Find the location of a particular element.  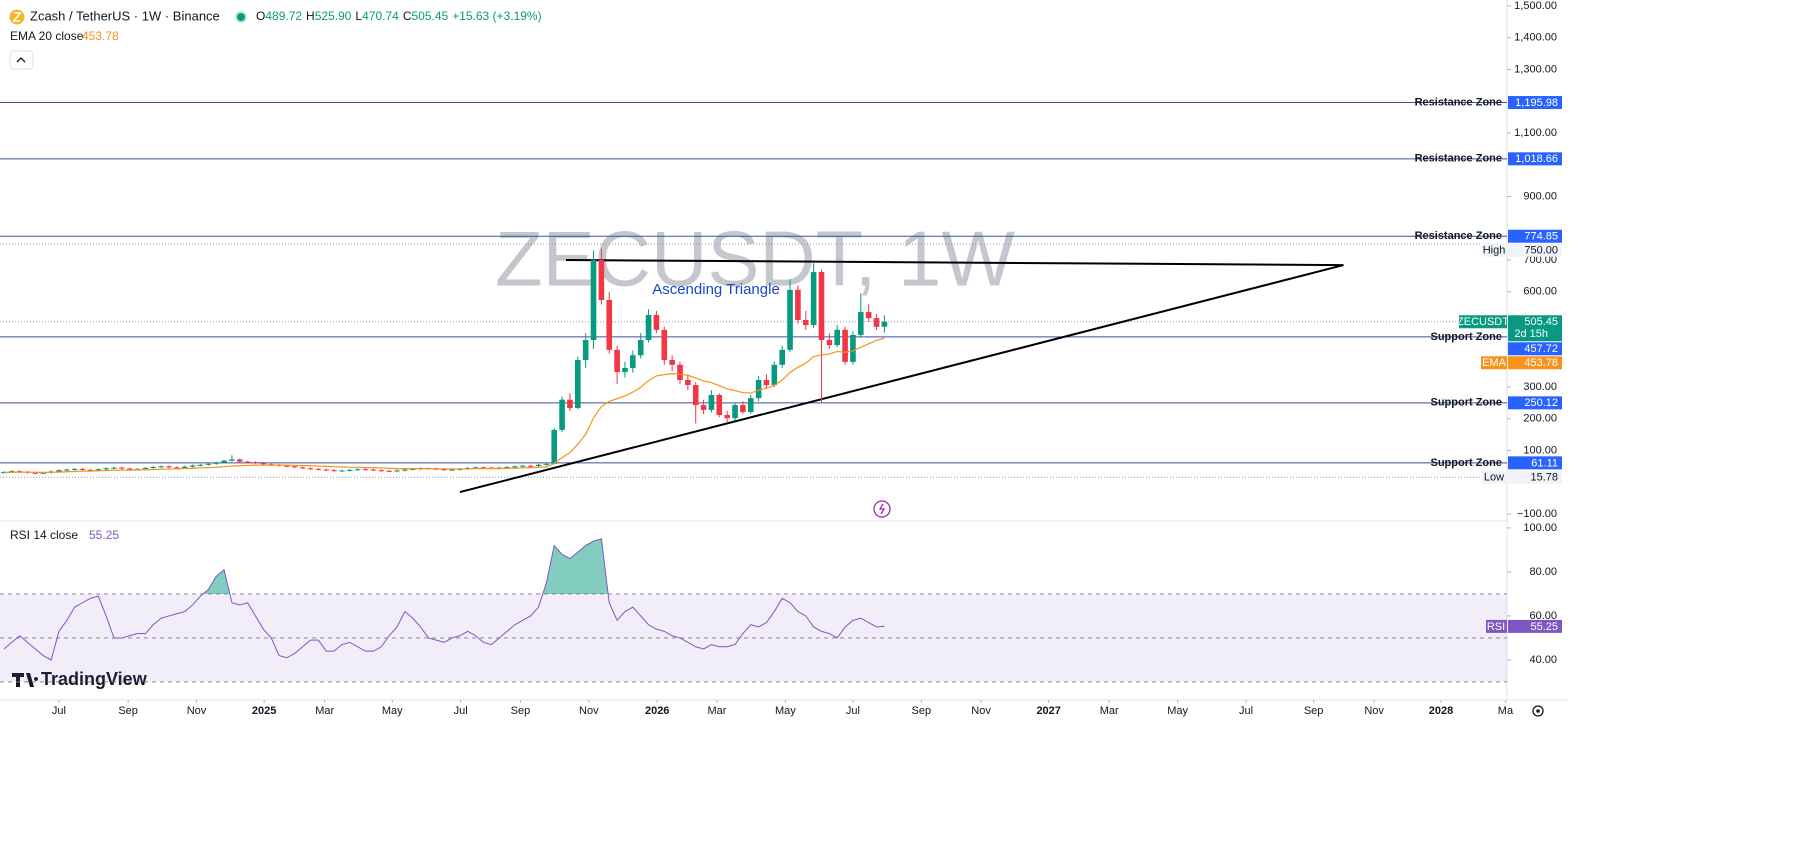

annotation: Ascending Triangle is located at coordinates (716, 289).